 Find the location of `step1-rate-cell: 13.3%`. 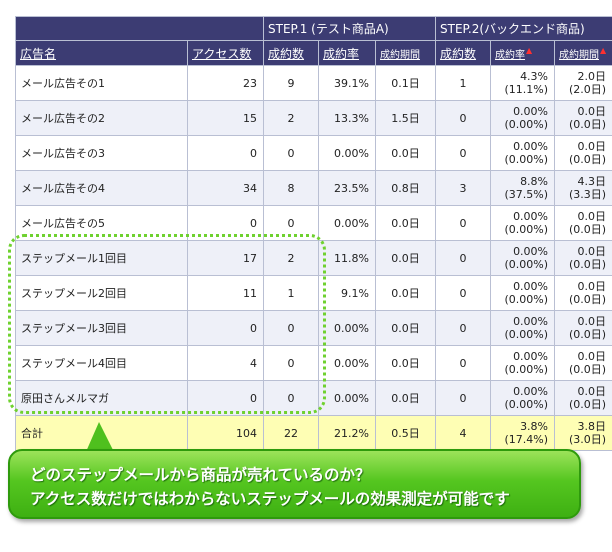

step1-rate-cell: 13.3% is located at coordinates (347, 118).